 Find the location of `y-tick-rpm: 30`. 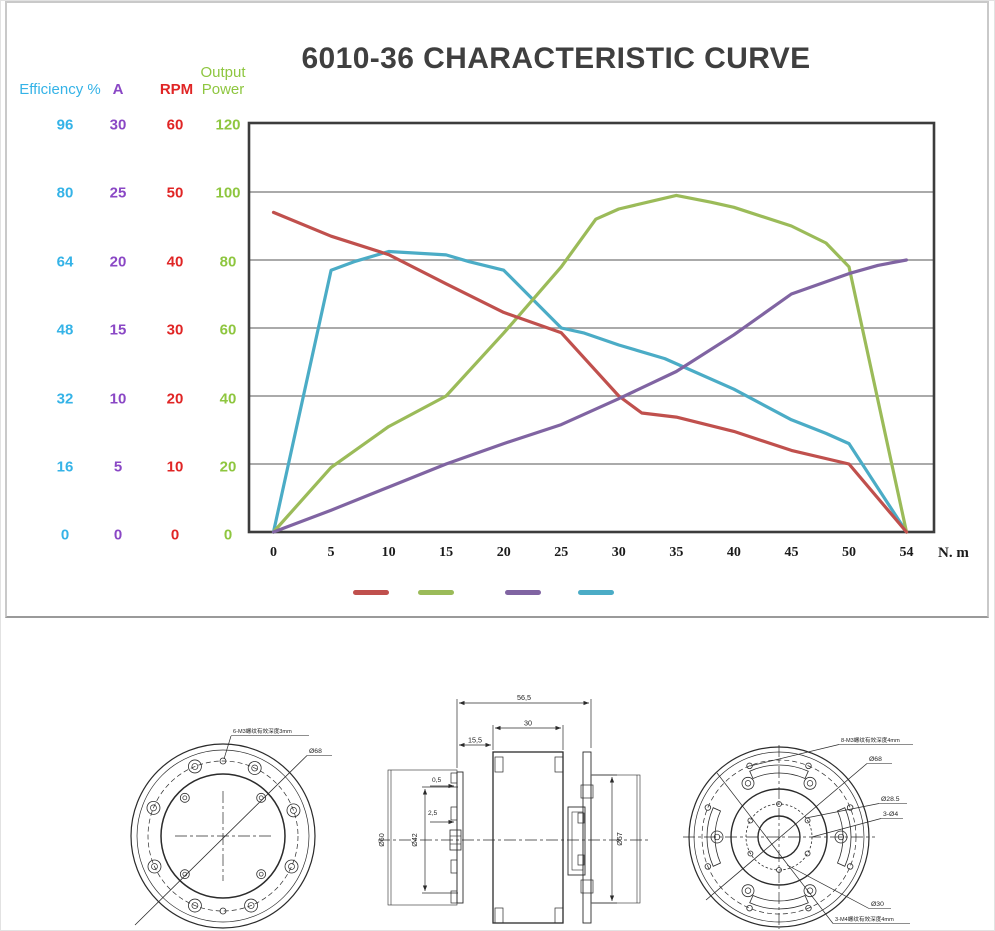

y-tick-rpm: 30 is located at coordinates (175, 330).